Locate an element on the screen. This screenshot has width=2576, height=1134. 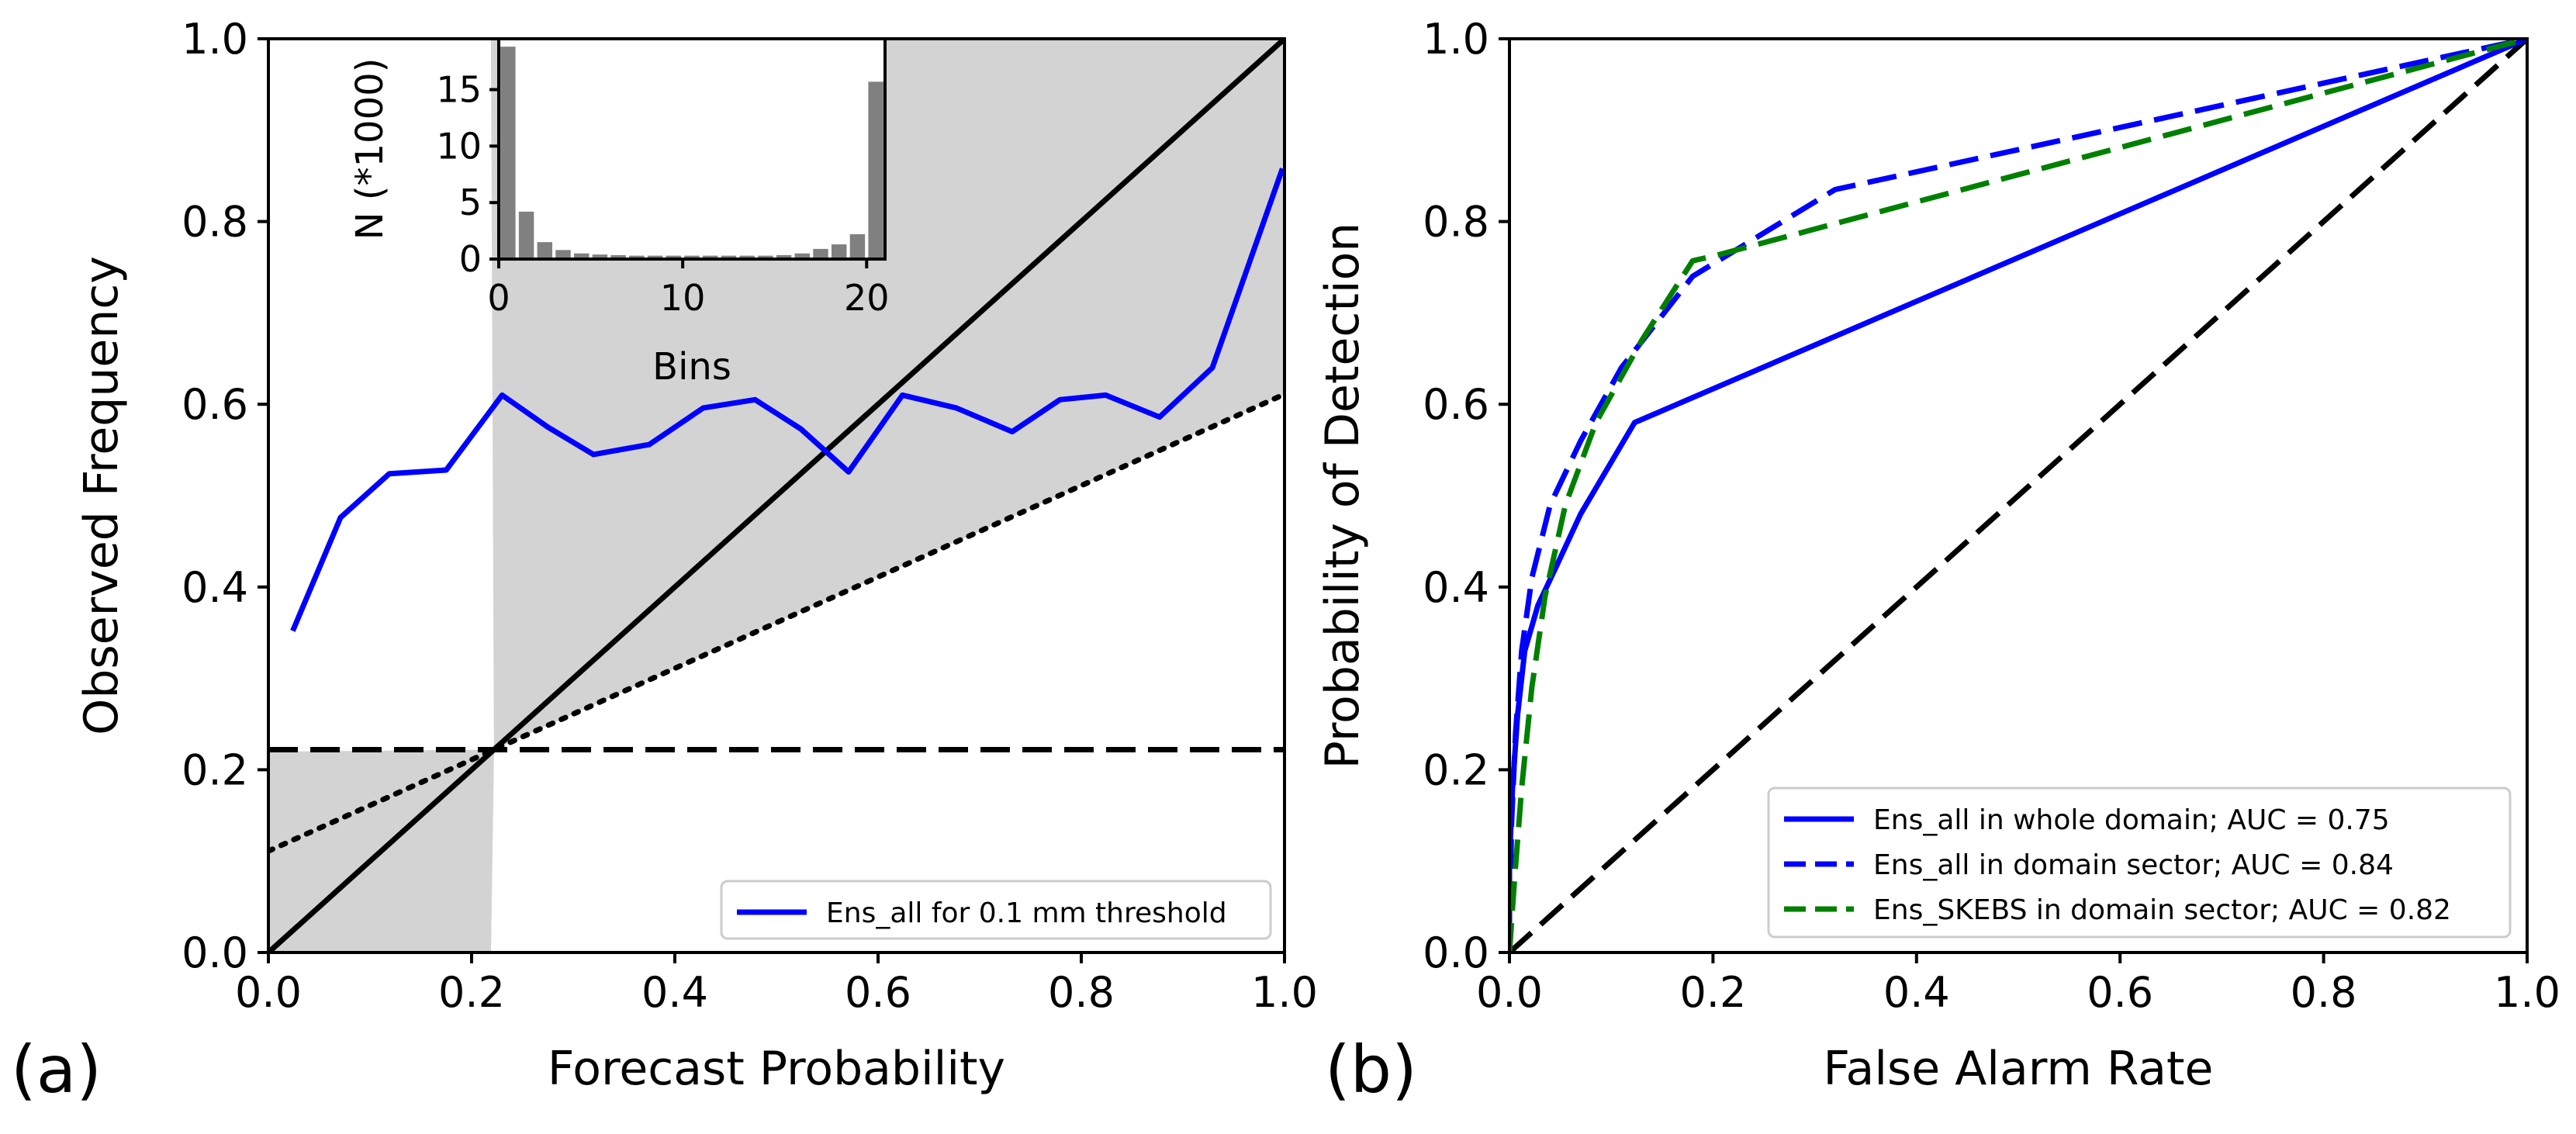
inset-y-tick-label: 0 is located at coordinates (470, 259).